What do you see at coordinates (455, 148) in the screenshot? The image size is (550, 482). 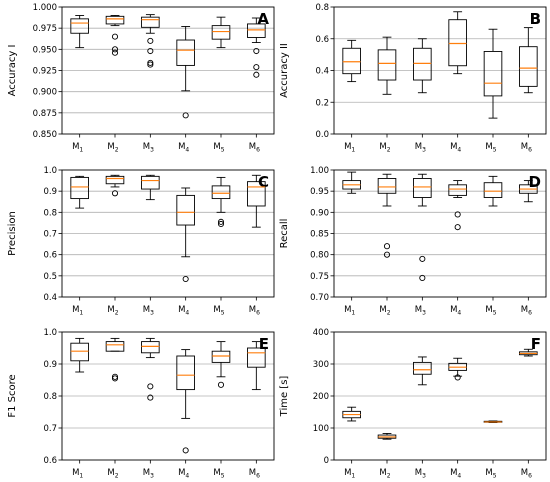 I see `panel-b-xtick-label: M4` at bounding box center [455, 148].